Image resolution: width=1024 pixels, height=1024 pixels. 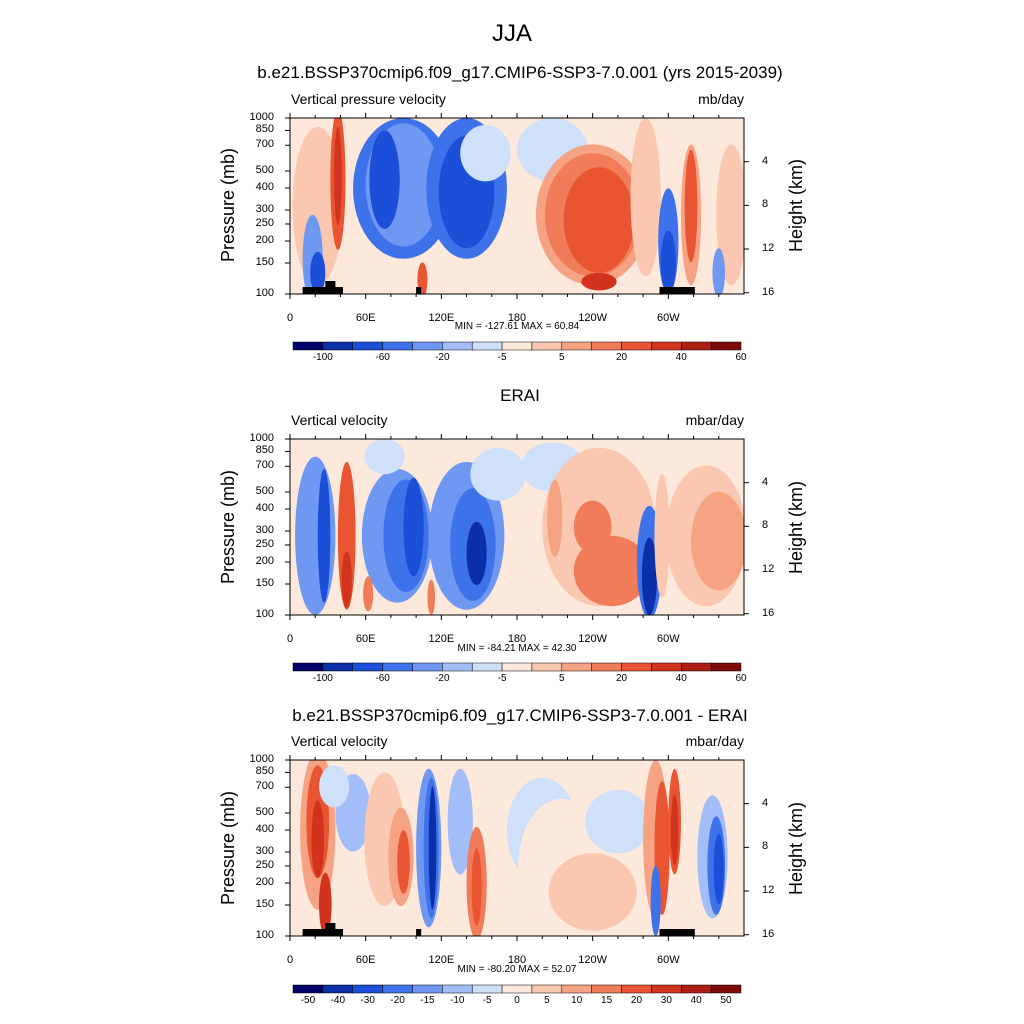 I want to click on panel-1-field, so click(x=517, y=206).